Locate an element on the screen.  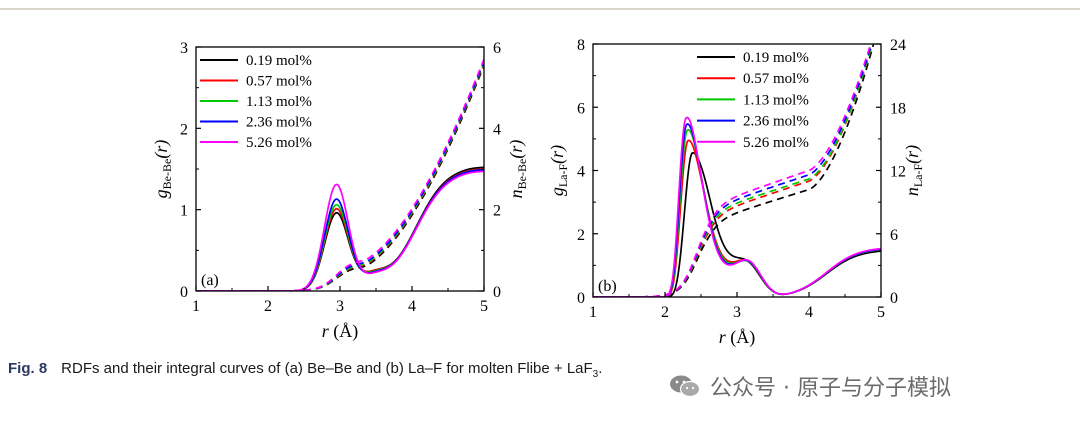
y2-axis-label-a: nBe-Be(r) is located at coordinates (517, 169).